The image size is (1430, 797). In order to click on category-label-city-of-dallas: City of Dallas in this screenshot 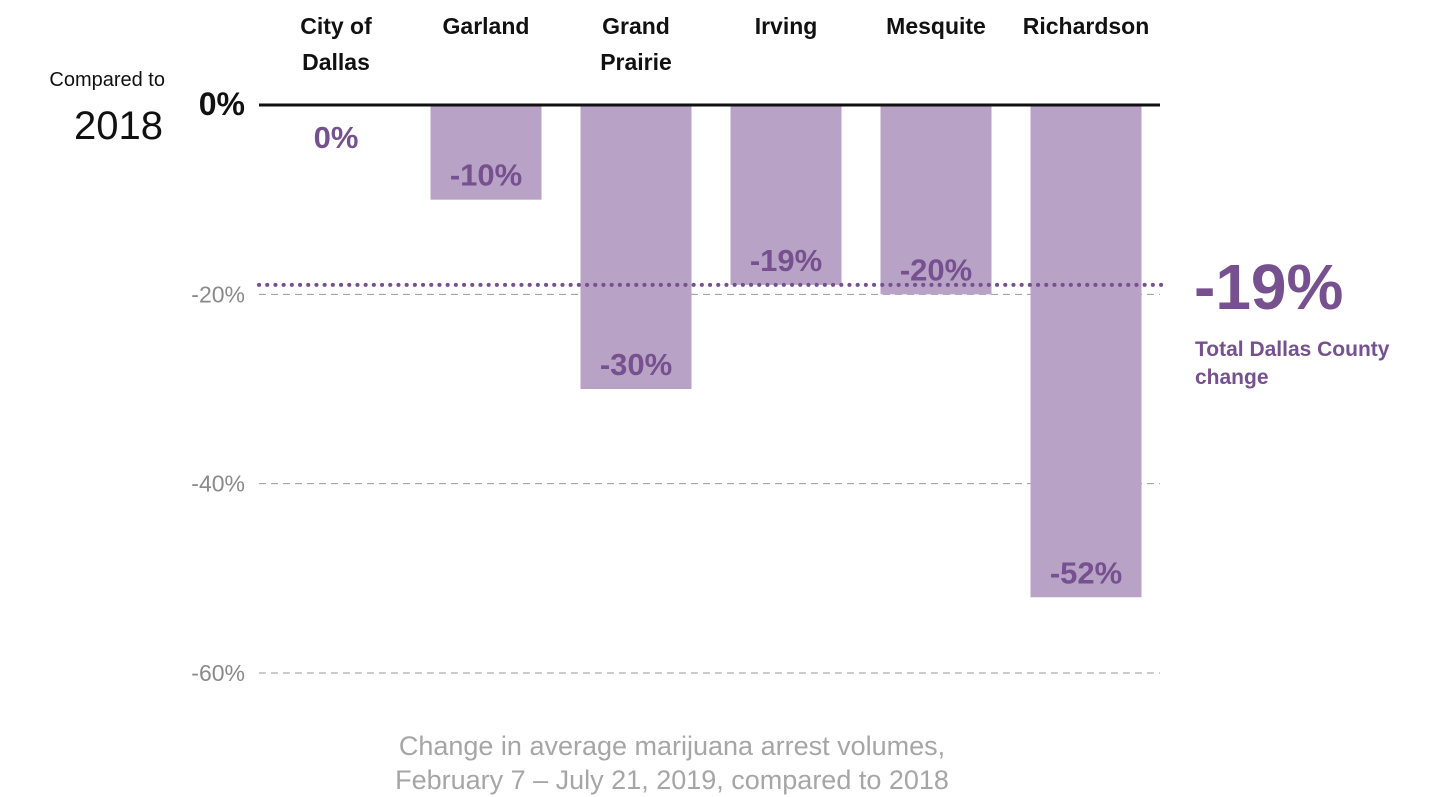, I will do `click(336, 44)`.